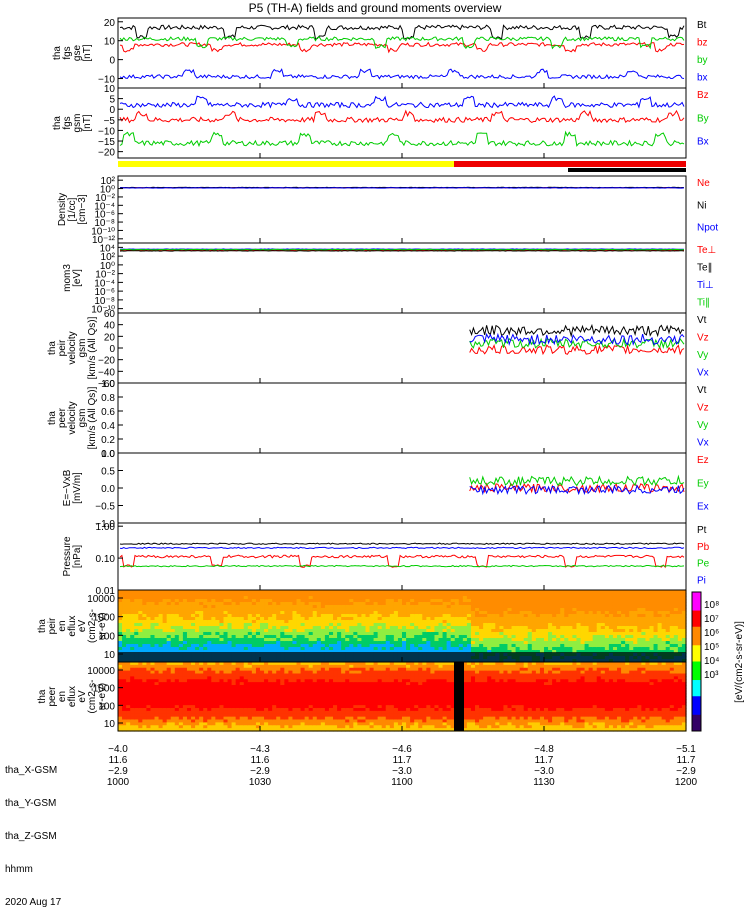 This screenshot has height=919, width=750. What do you see at coordinates (402, 249) in the screenshot?
I see `series-line-Ti∥` at bounding box center [402, 249].